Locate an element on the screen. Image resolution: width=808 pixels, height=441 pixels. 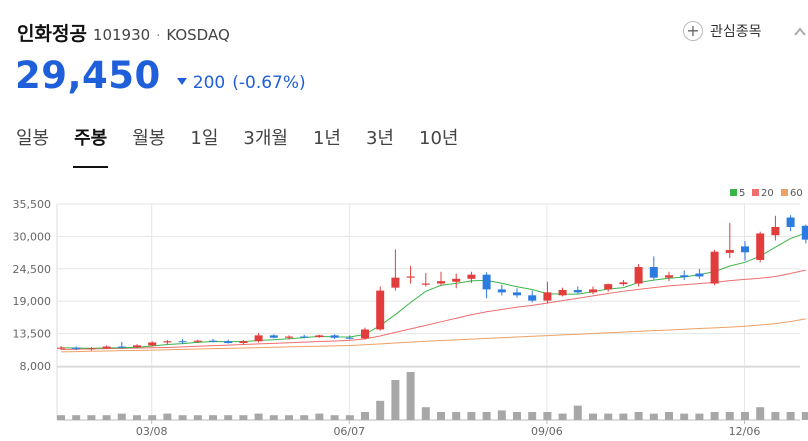
chevron-up-icon is located at coordinates (800, 32).